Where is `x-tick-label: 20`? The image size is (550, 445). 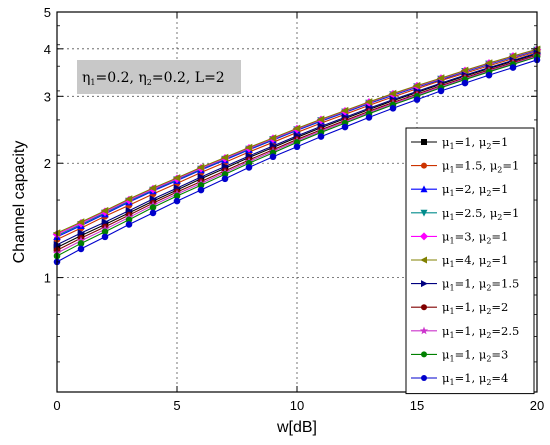 x-tick-label: 20 is located at coordinates (537, 405).